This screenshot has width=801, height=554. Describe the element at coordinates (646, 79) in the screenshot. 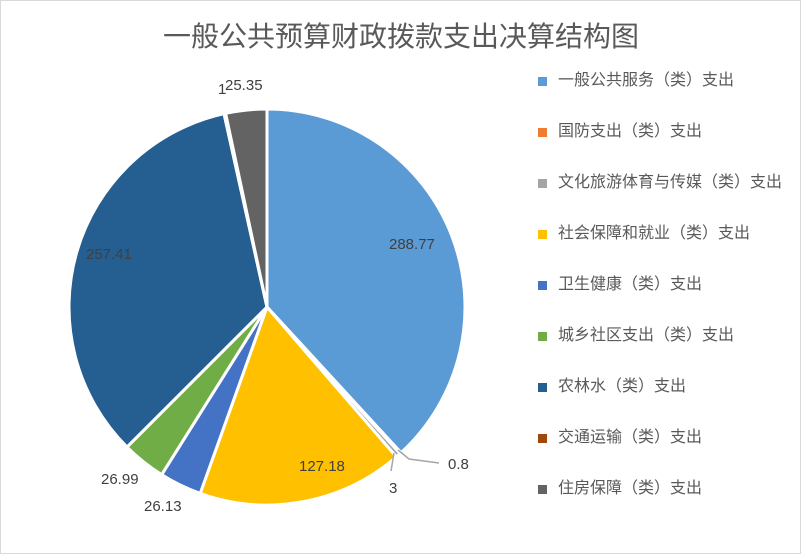

I see `legend-label: 一般公共服务（类）支出` at that location.